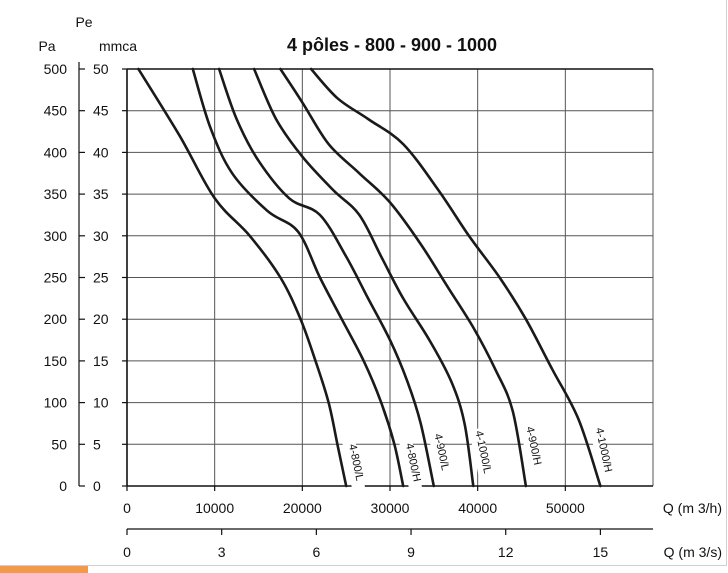 The image size is (728, 573). What do you see at coordinates (101, 69) in the screenshot?
I see `tick-label-mmca: 50` at bounding box center [101, 69].